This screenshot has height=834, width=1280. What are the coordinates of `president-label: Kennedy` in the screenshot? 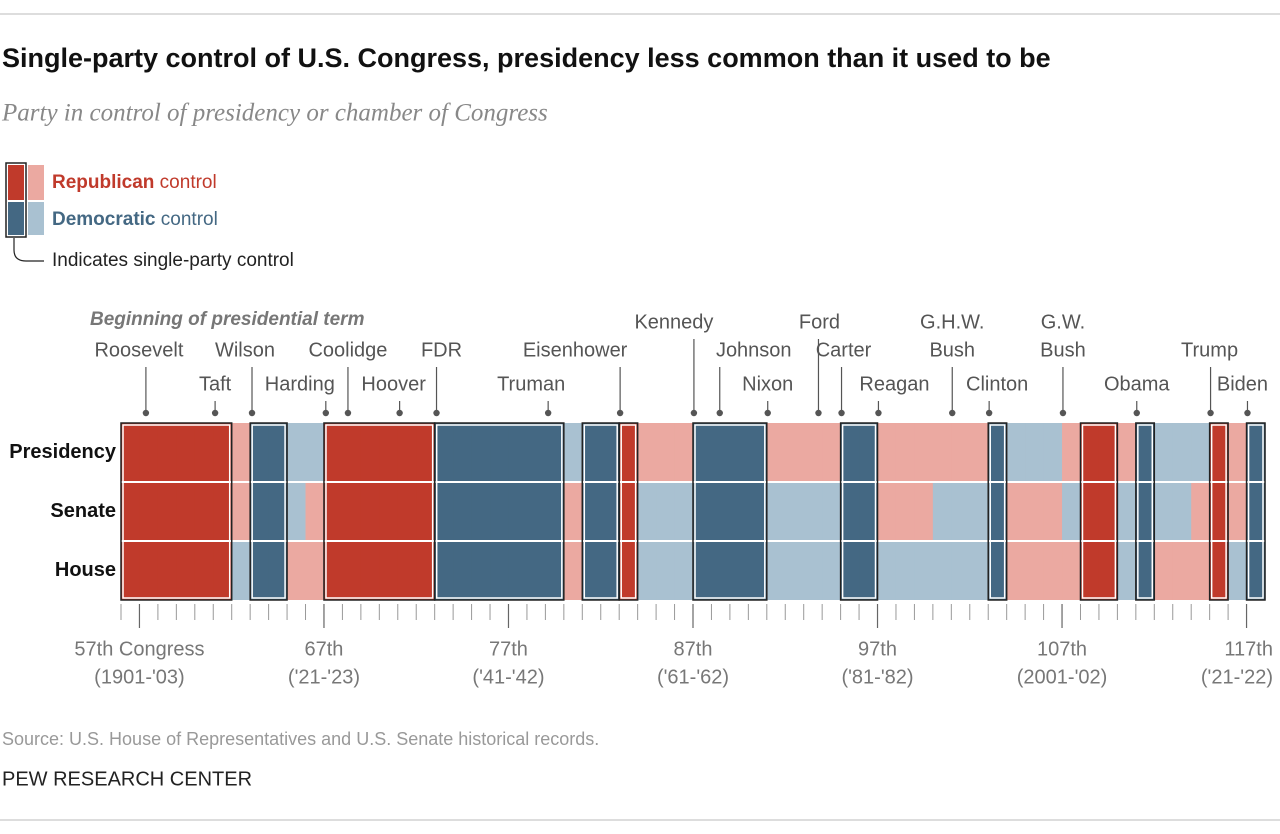 It's located at (673, 322).